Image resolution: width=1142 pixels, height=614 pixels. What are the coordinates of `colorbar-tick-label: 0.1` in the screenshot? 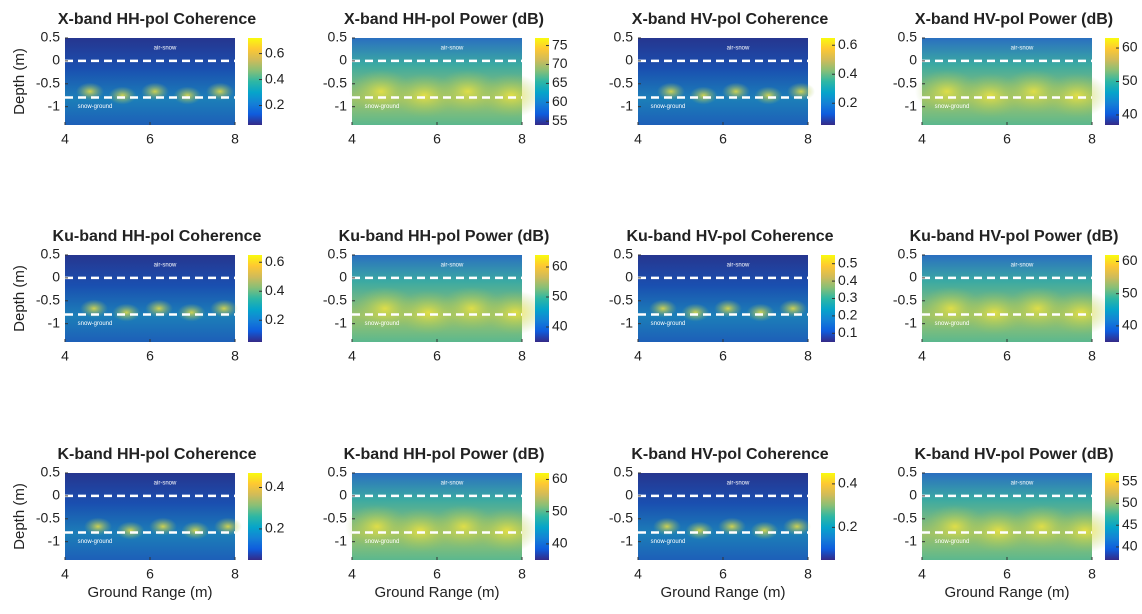 It's located at (848, 332).